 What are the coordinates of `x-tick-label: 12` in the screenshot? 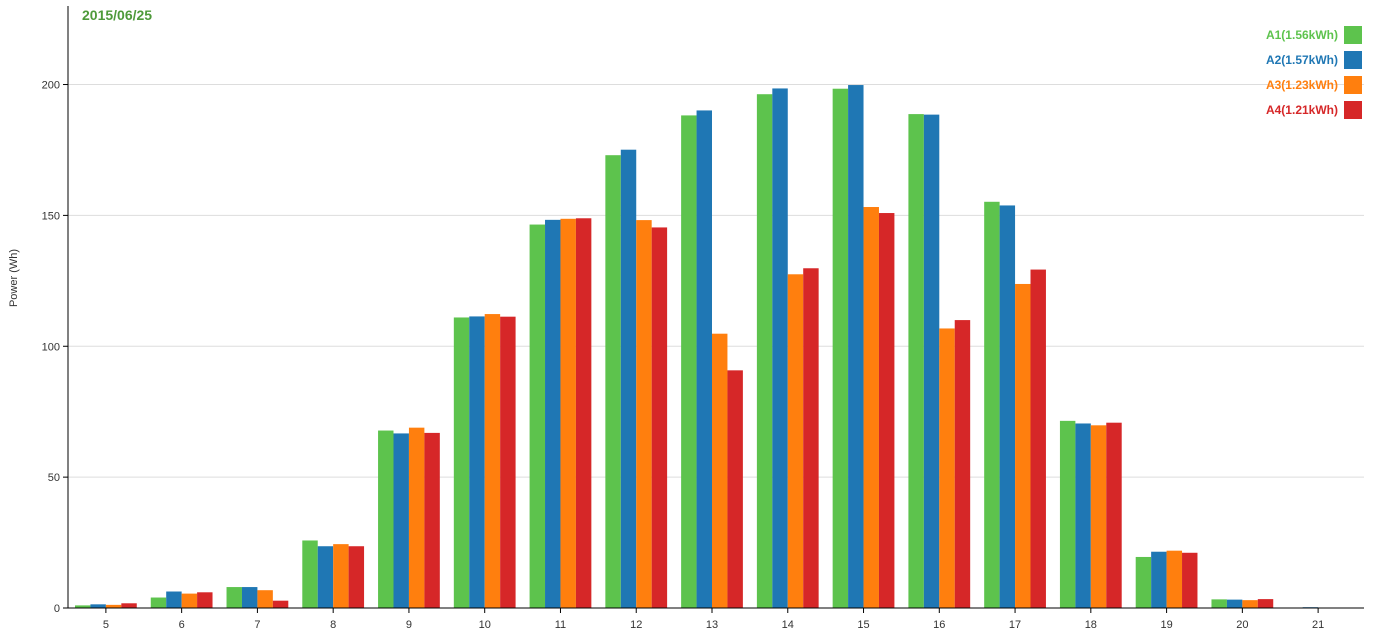 It's located at (636, 625).